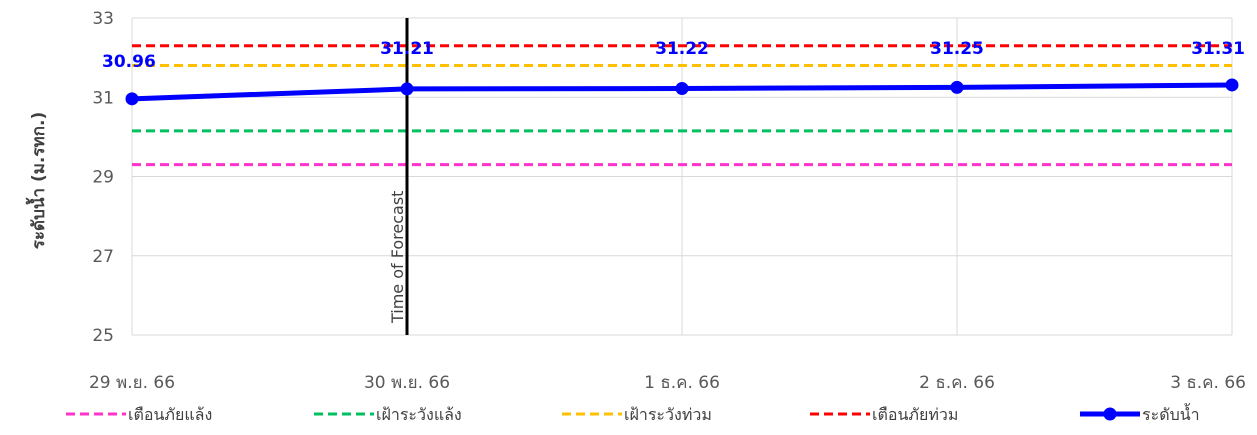 The image size is (1257, 435). What do you see at coordinates (398, 176) in the screenshot?
I see `forecast-marker: Time of Forecast` at bounding box center [398, 176].